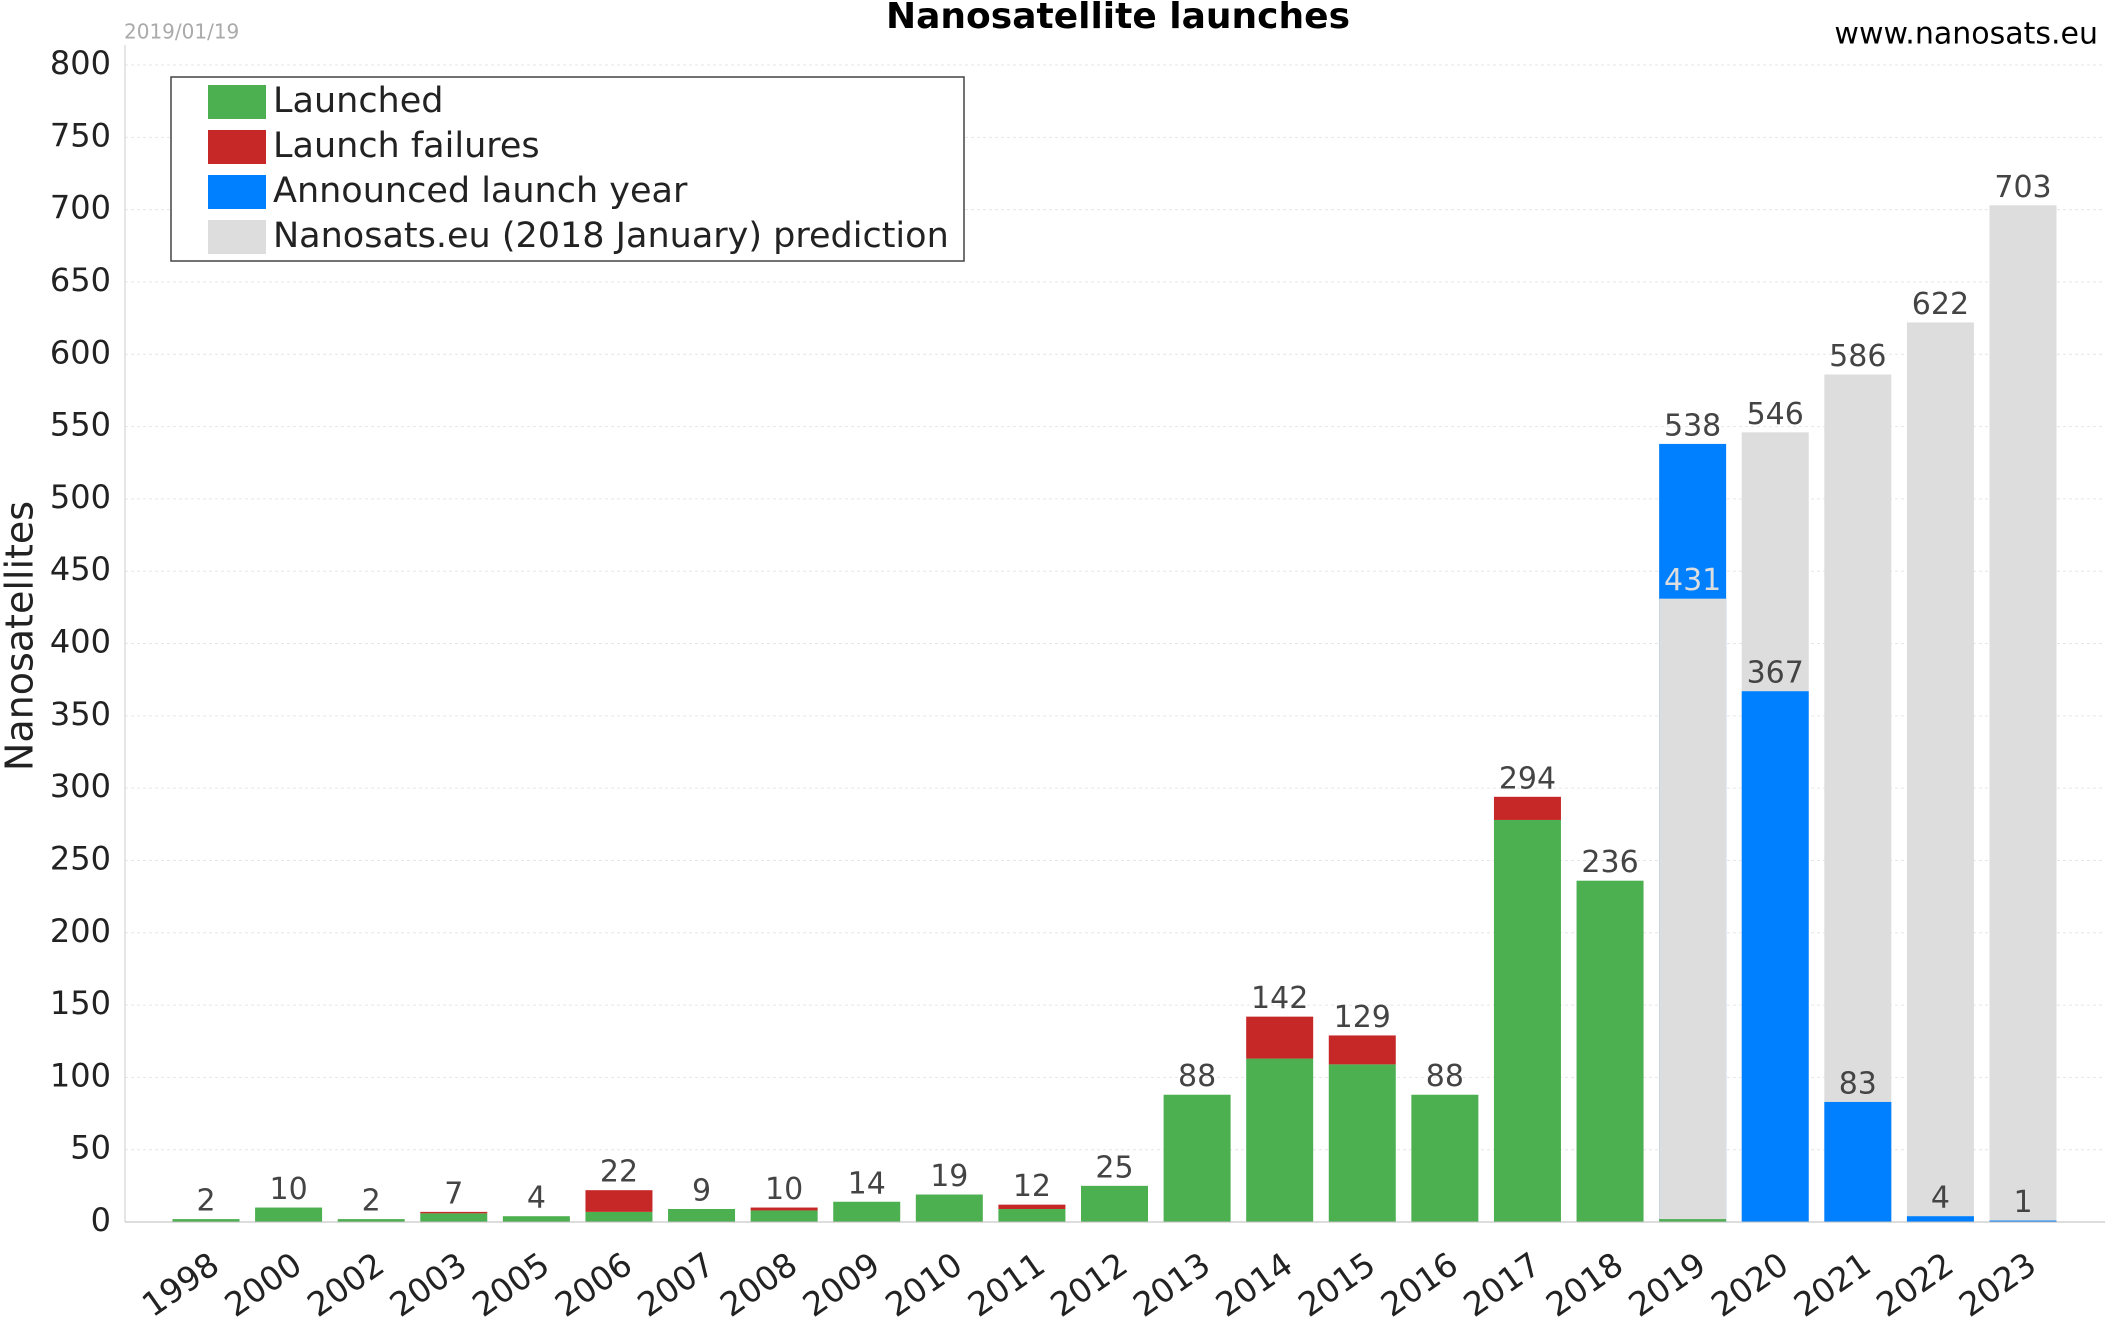 This screenshot has width=2109, height=1317. What do you see at coordinates (262, 1280) in the screenshot?
I see `x-tick-label: 2000` at bounding box center [262, 1280].